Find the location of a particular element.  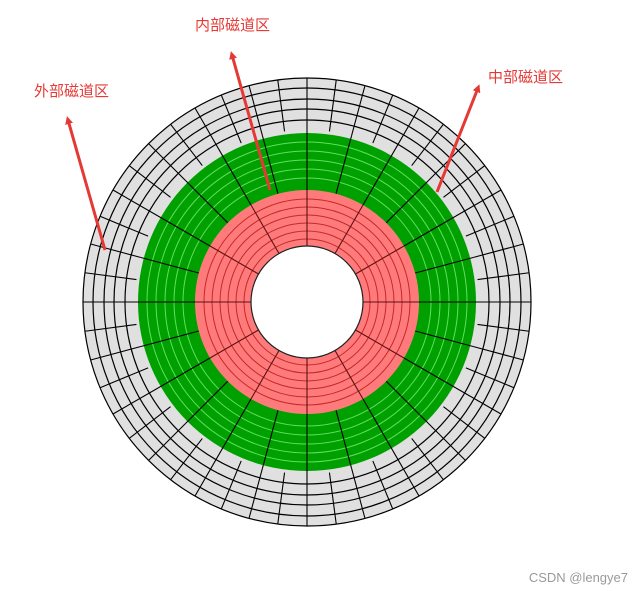

spindle-hole is located at coordinates (307, 302).